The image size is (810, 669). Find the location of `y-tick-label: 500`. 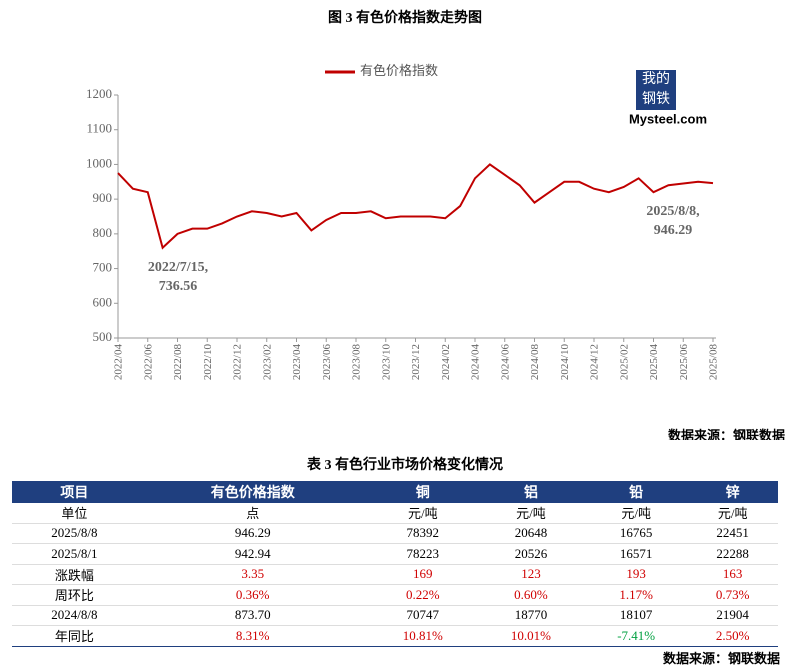

y-tick-label: 500 is located at coordinates (103, 336).